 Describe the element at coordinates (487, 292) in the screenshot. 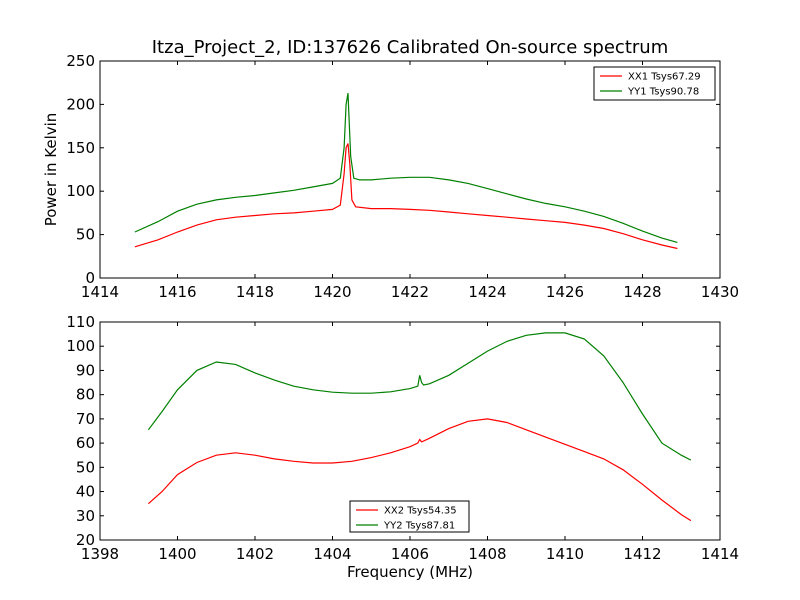

I see `x-tick-label: 1424` at that location.